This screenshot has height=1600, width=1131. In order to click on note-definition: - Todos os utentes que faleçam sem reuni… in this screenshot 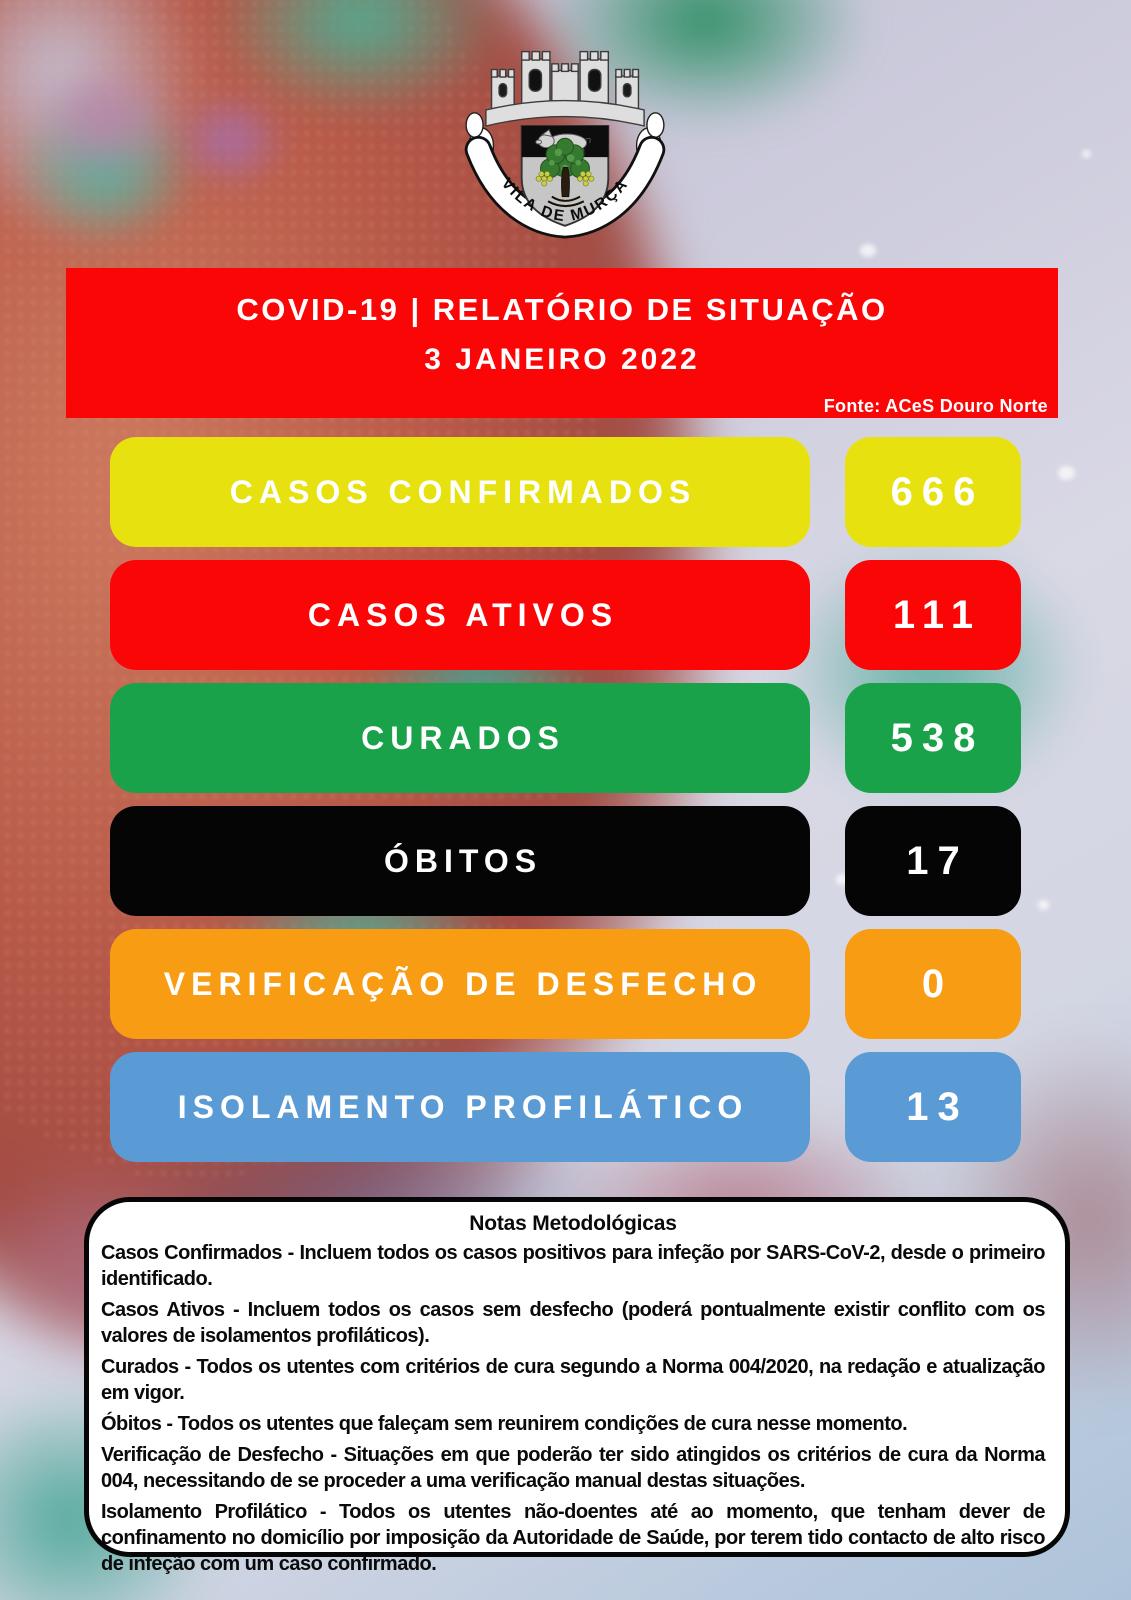, I will do `click(534, 1424)`.